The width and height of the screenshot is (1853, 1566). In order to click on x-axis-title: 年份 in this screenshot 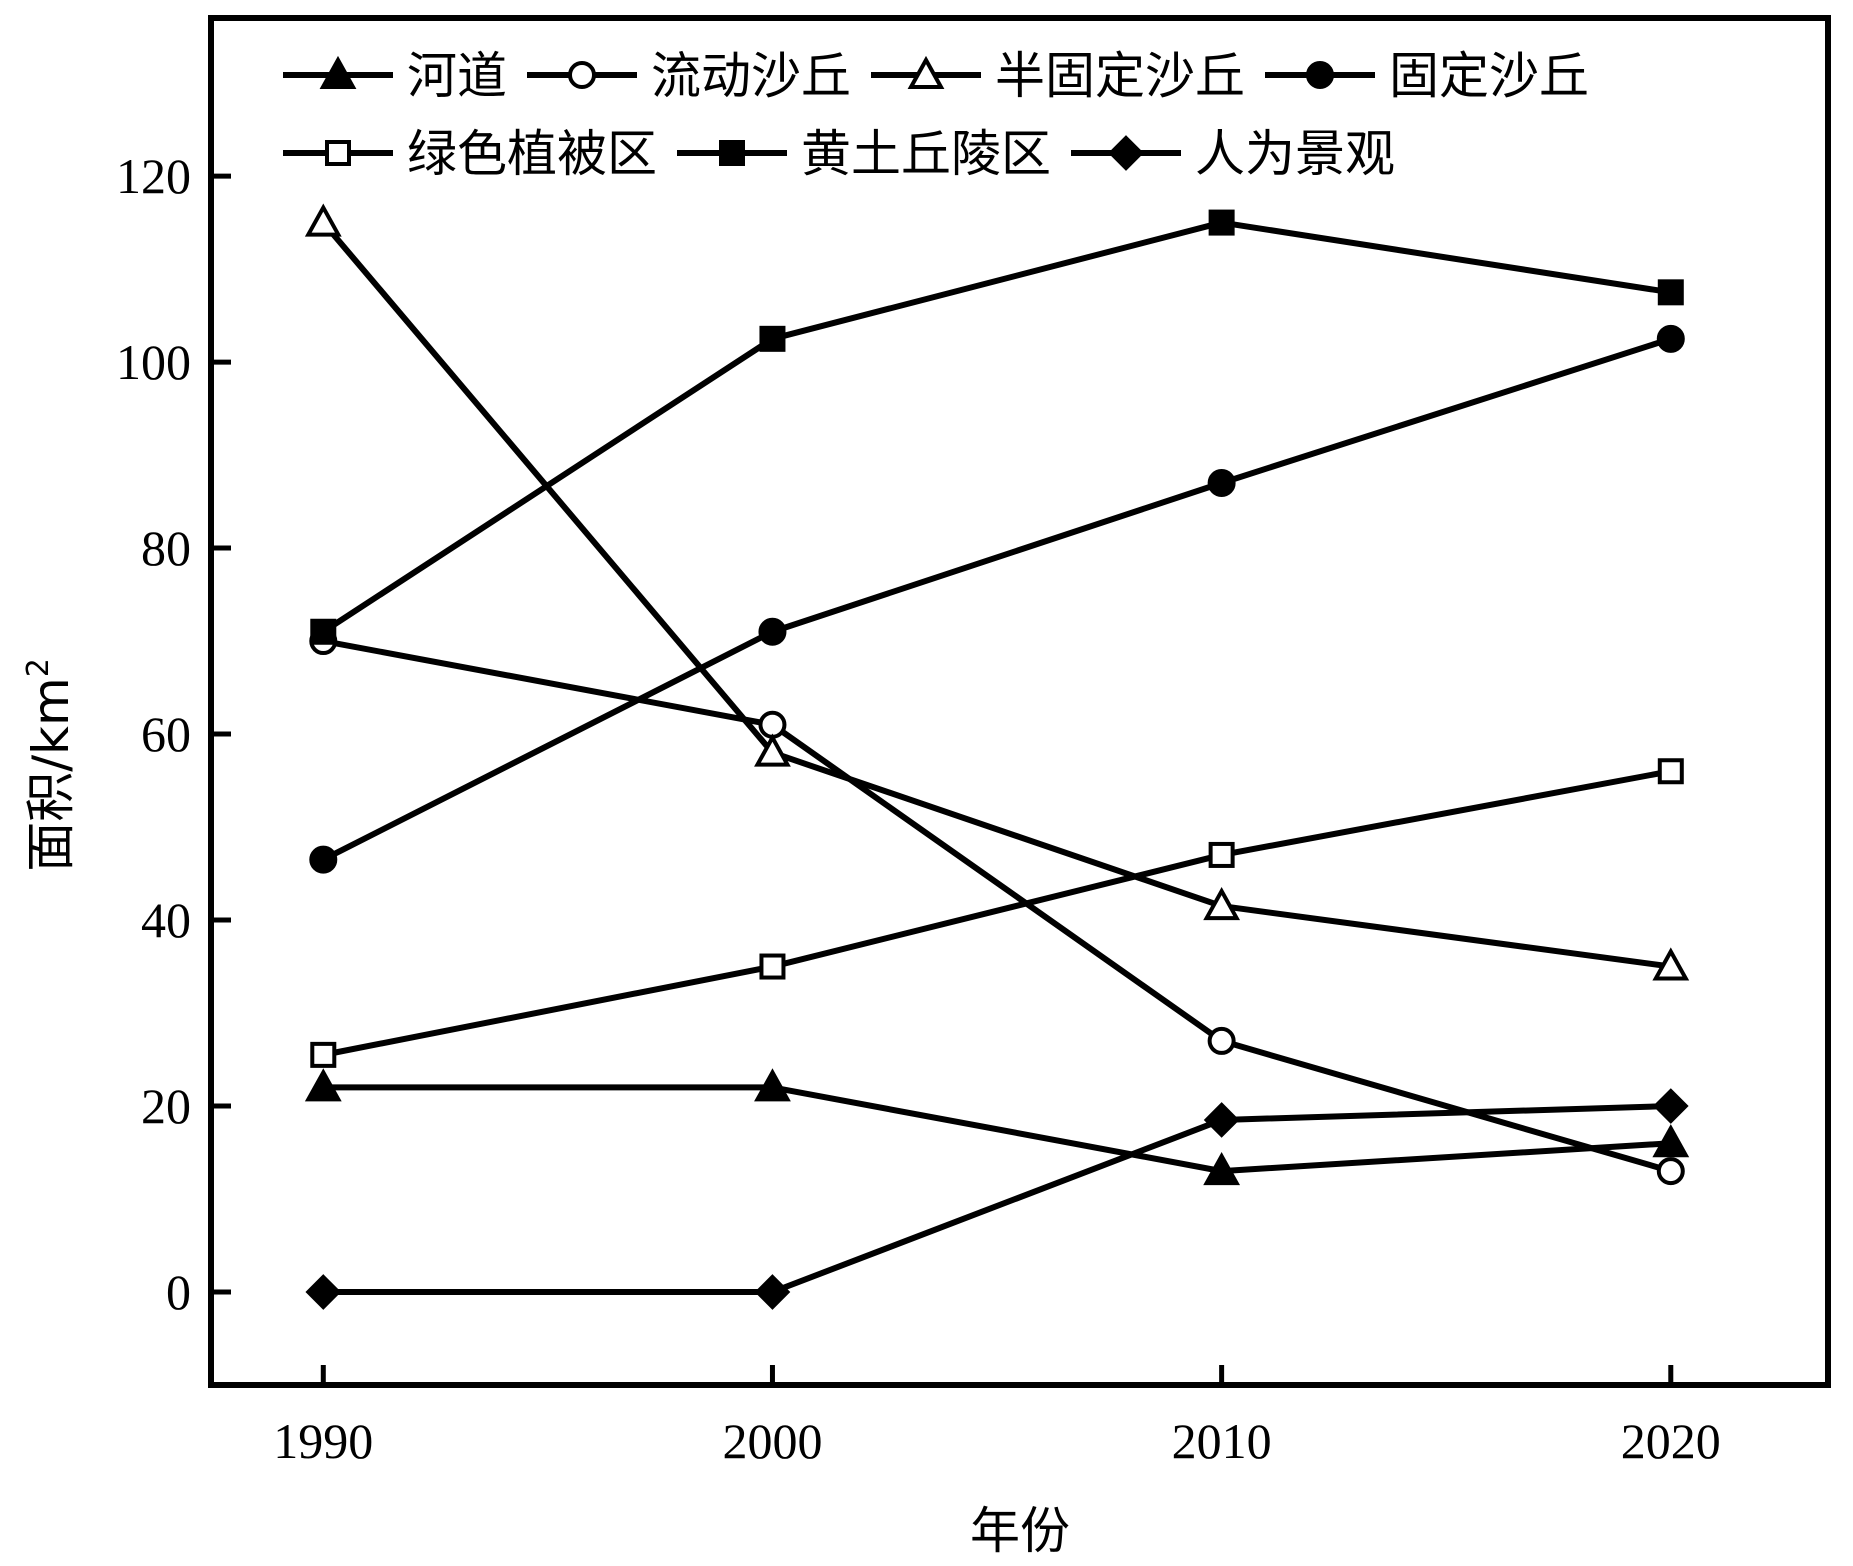, I will do `click(1020, 1531)`.